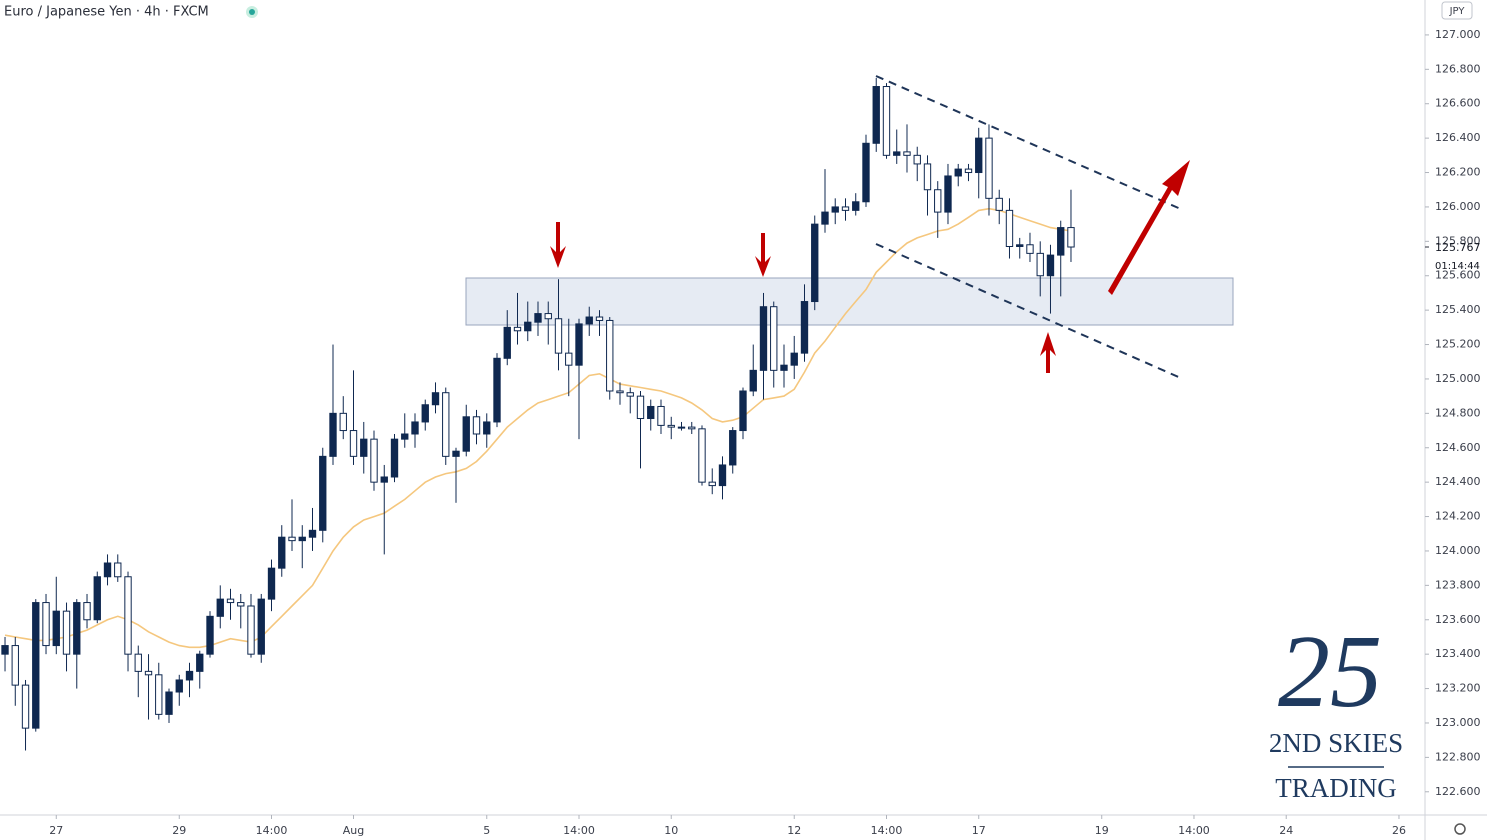 The image size is (1487, 840). What do you see at coordinates (1458, 516) in the screenshot?
I see `y-tick-label: 124.200` at bounding box center [1458, 516].